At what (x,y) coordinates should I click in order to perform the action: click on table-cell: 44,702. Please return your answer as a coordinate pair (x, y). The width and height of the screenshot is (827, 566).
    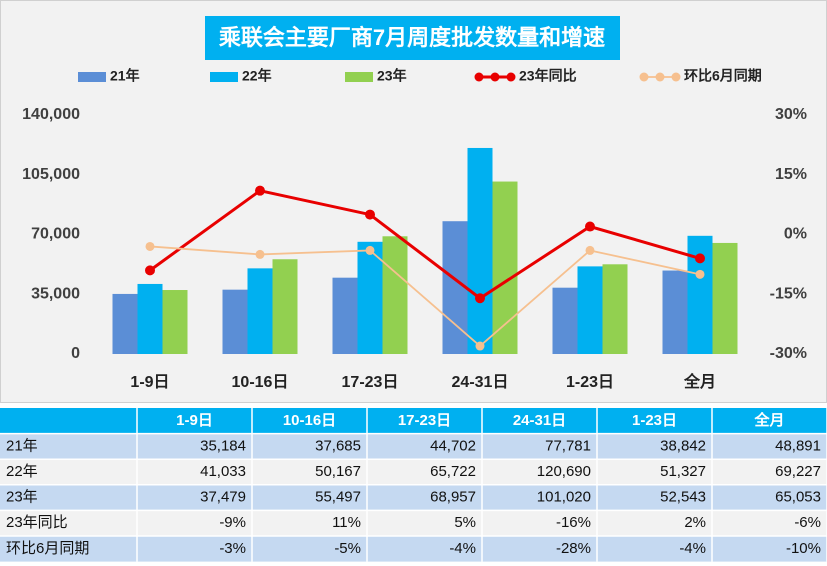
    Looking at the image, I should click on (453, 445).